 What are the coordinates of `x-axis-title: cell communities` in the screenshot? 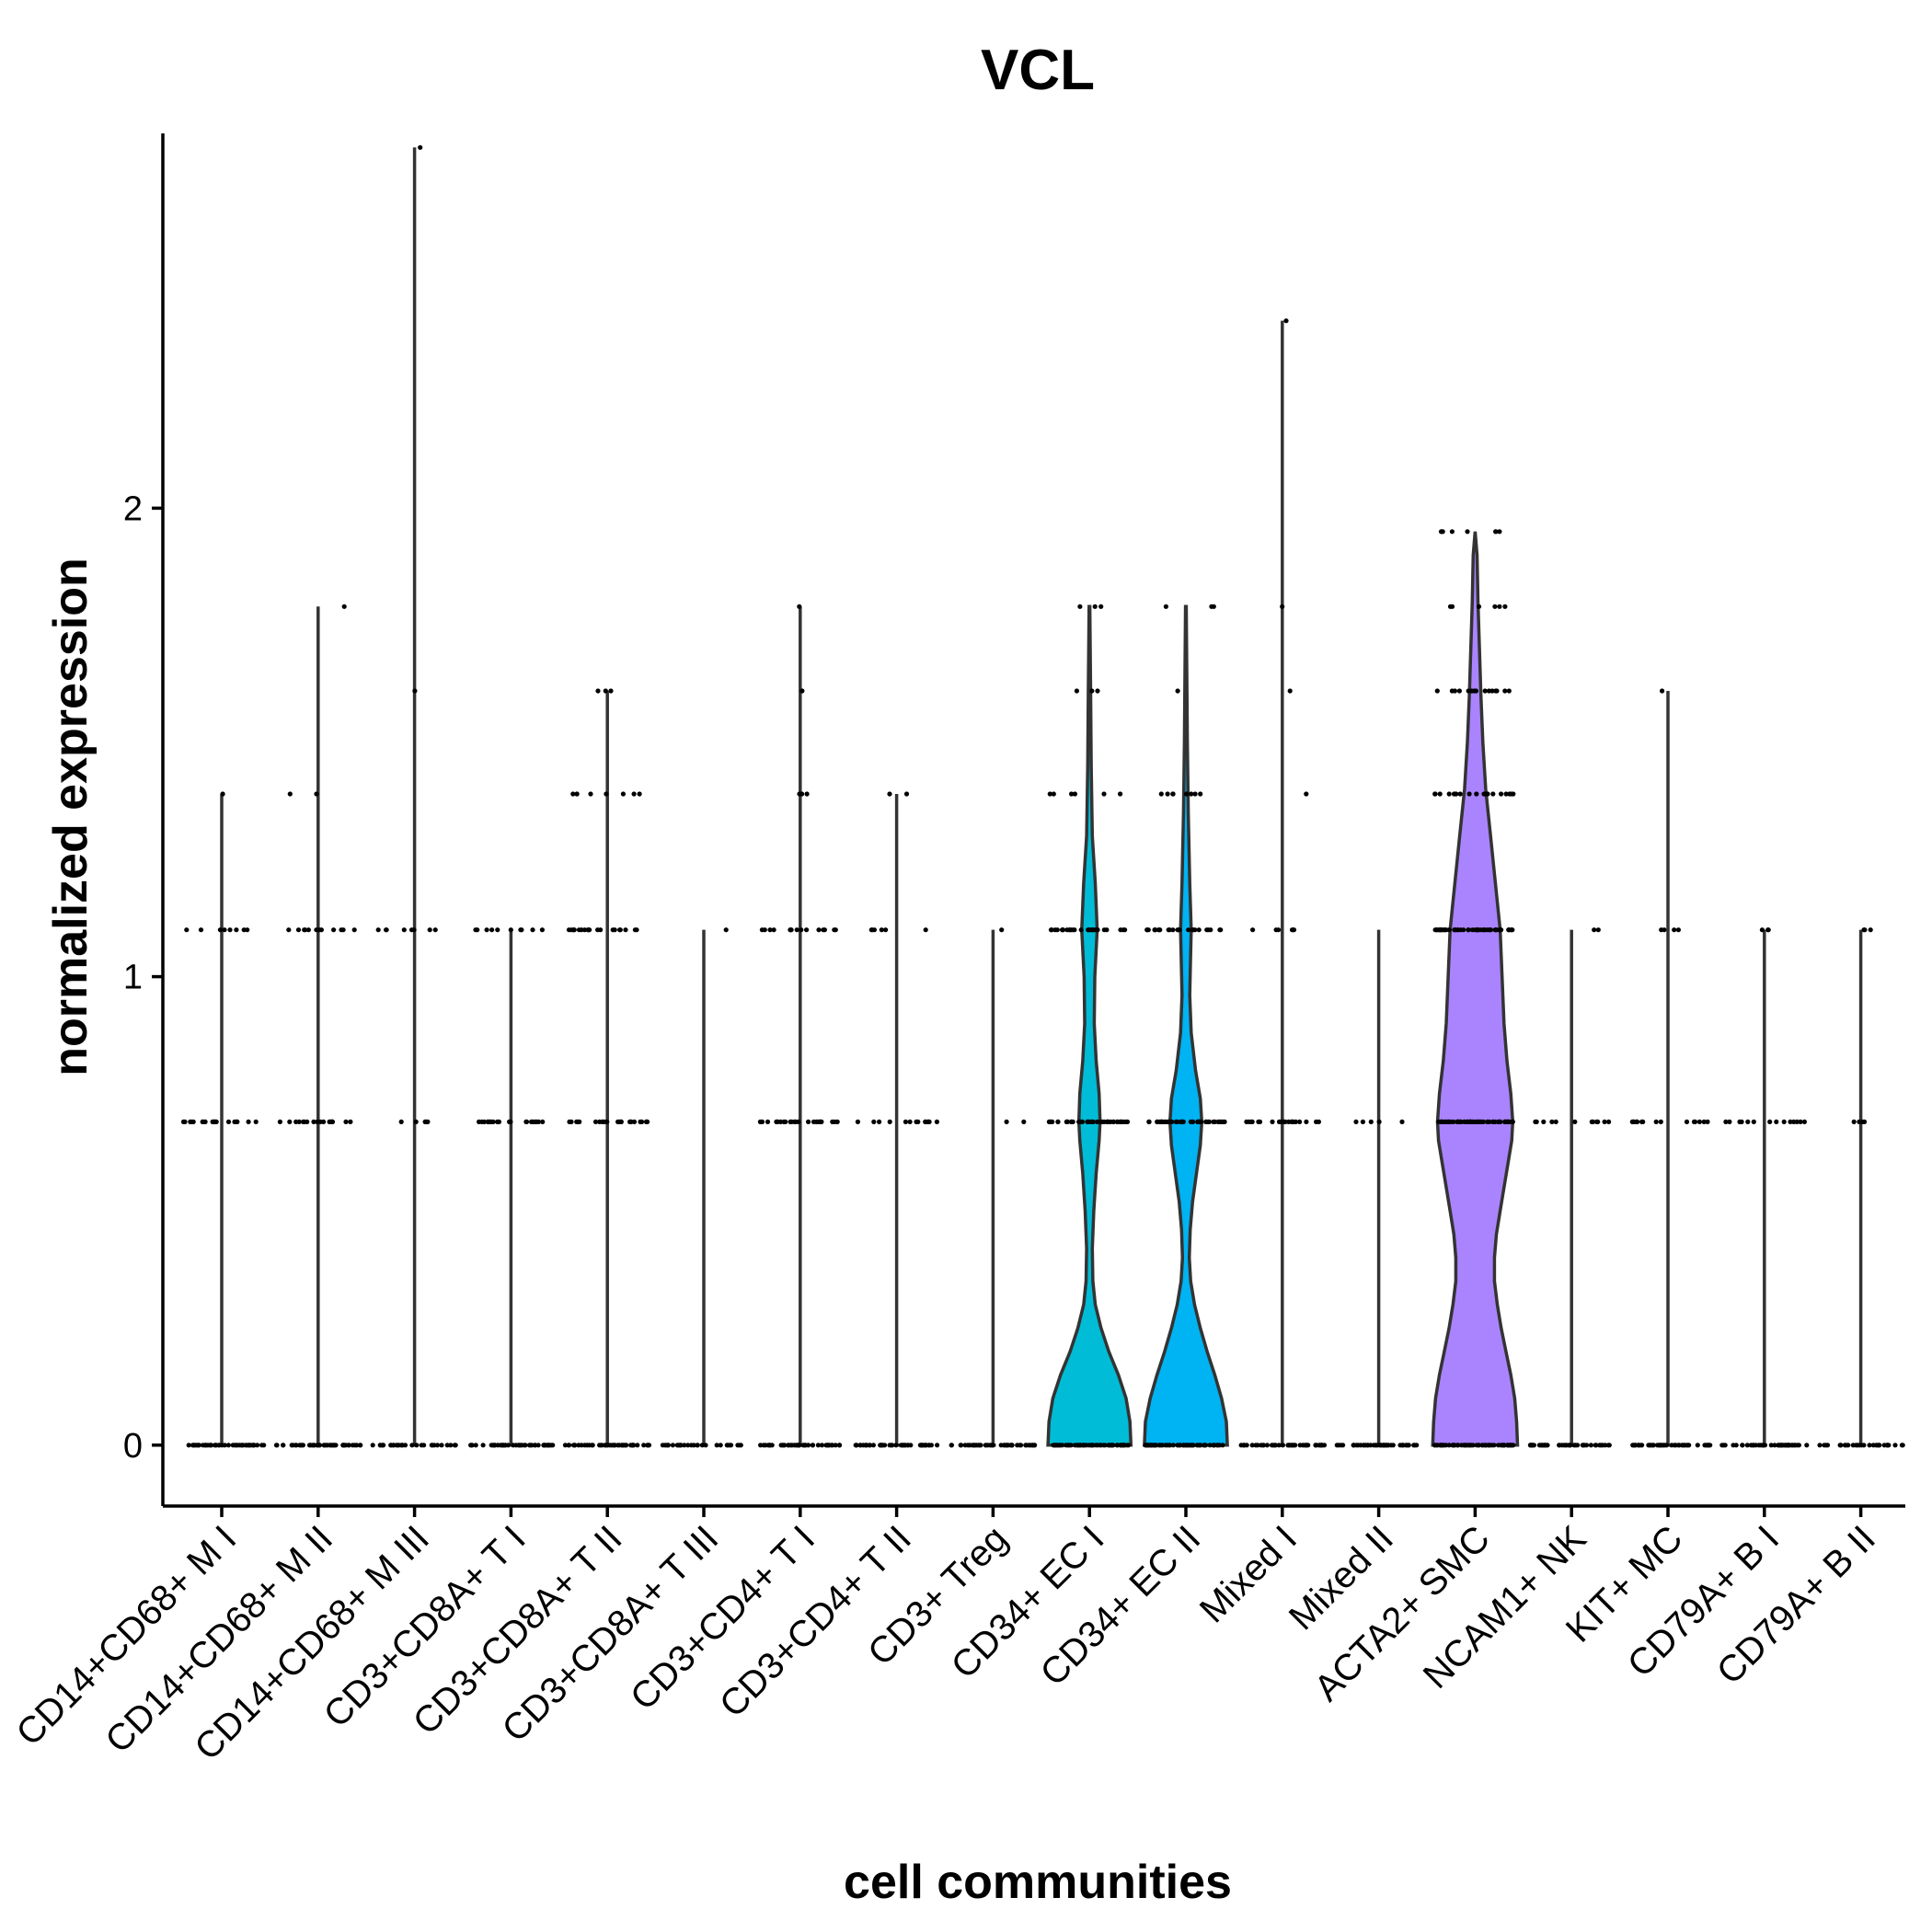 It's located at (1038, 1882).